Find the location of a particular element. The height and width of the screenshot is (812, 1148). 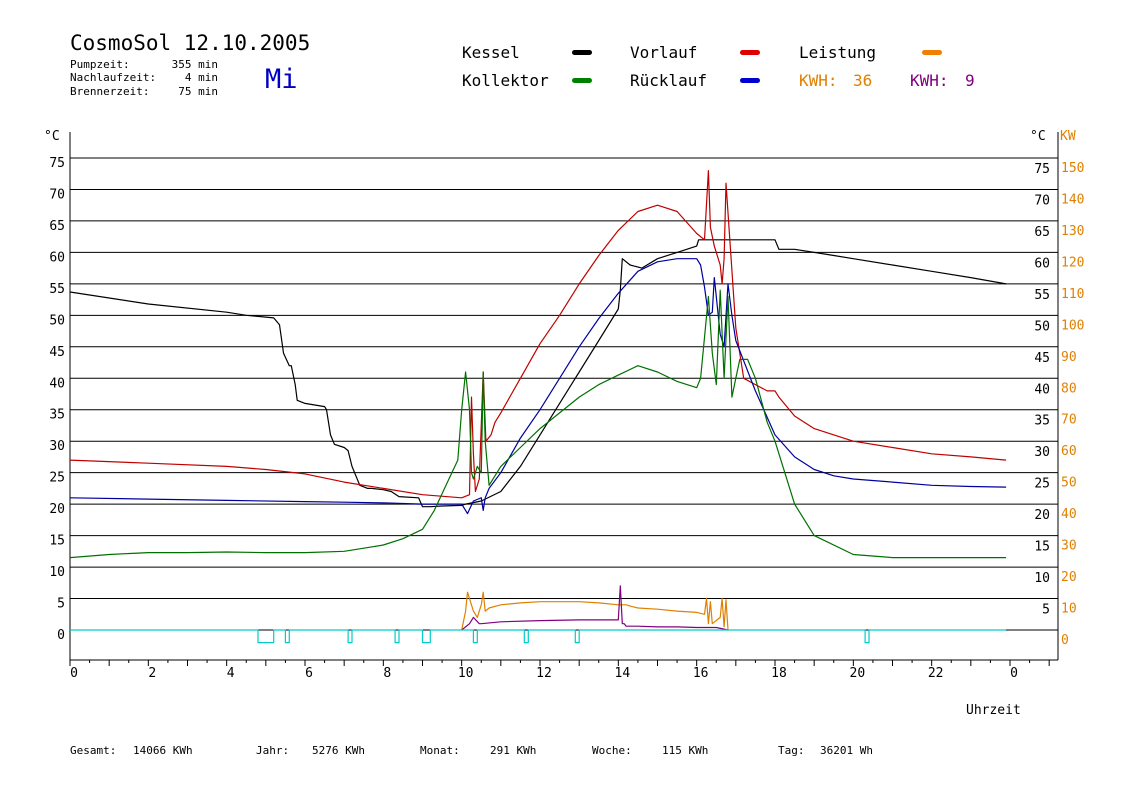

series-line-leistung2 is located at coordinates (595, 608).